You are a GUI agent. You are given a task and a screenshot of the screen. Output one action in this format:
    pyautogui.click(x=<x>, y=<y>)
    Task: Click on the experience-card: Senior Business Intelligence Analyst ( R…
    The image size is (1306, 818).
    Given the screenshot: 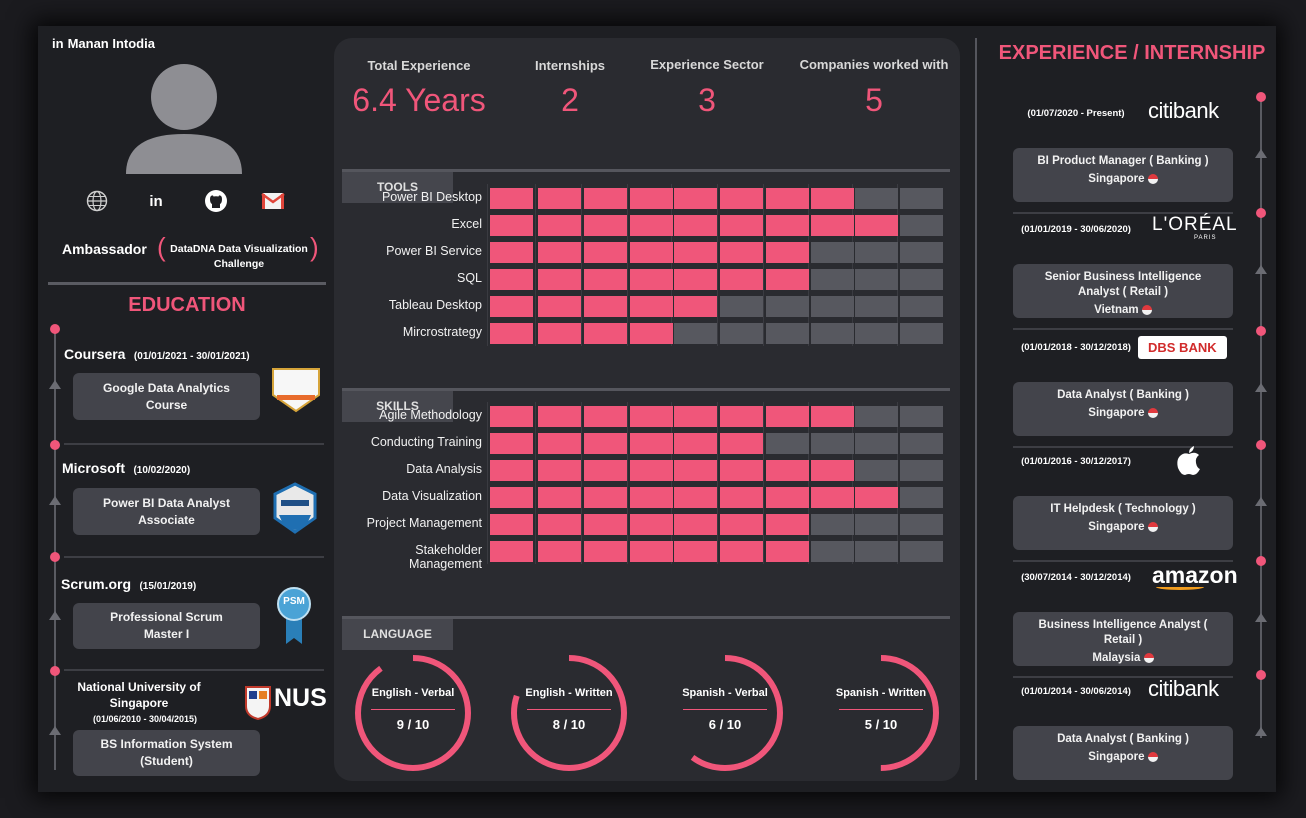 What is the action you would take?
    pyautogui.click(x=1123, y=291)
    